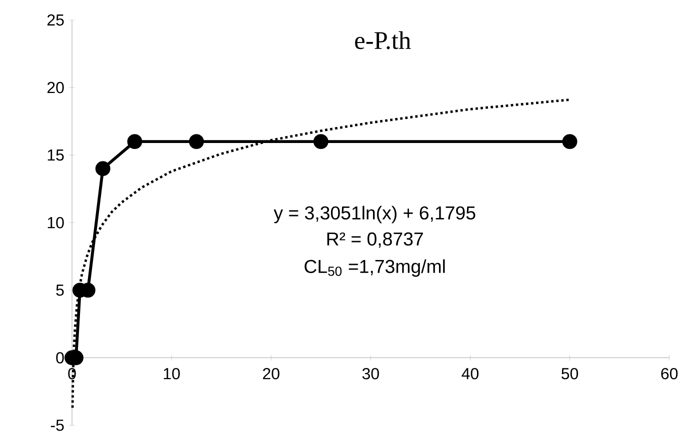  I want to click on y-tick-label: 10, so click(56, 222).